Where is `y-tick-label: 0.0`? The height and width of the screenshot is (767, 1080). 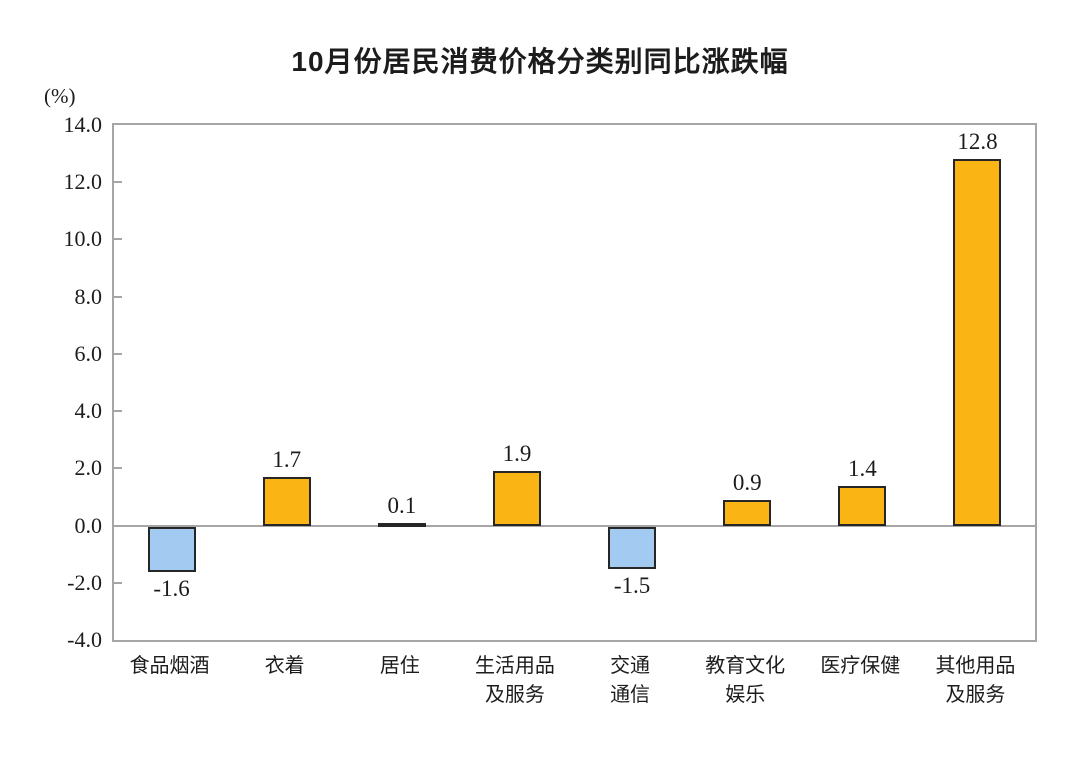
y-tick-label: 0.0 is located at coordinates (88, 525).